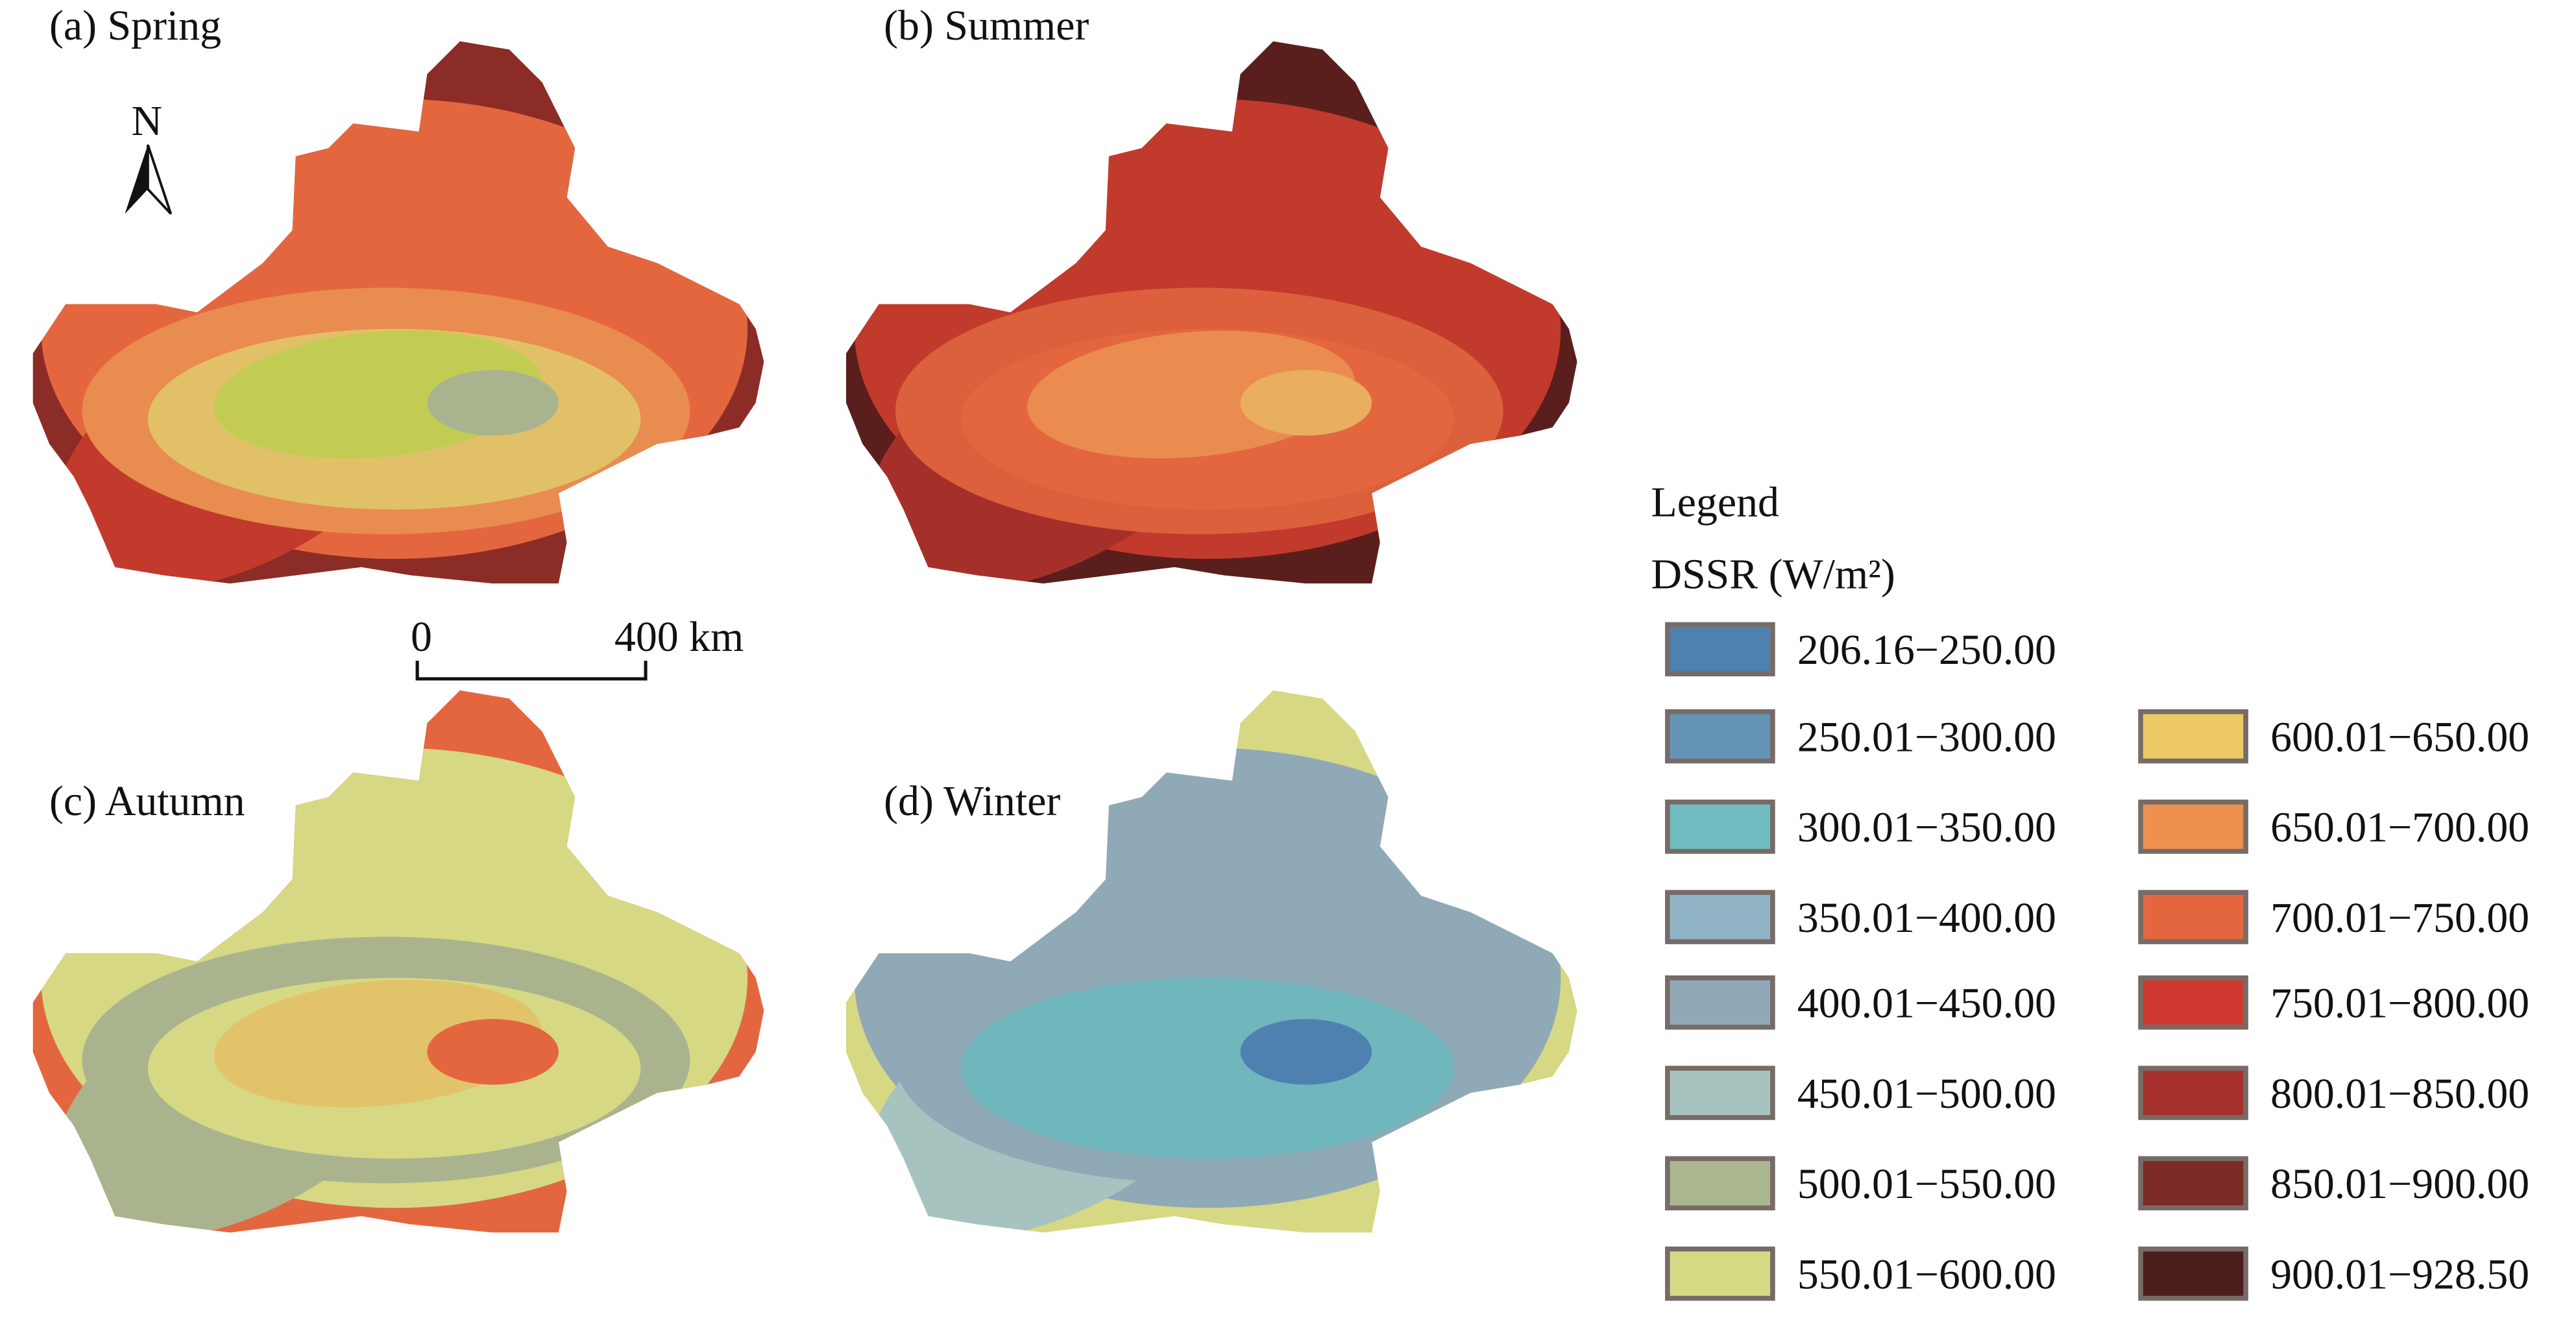 The width and height of the screenshot is (2576, 1333). Describe the element at coordinates (147, 801) in the screenshot. I see `panel-title: (c) Autumn` at that location.